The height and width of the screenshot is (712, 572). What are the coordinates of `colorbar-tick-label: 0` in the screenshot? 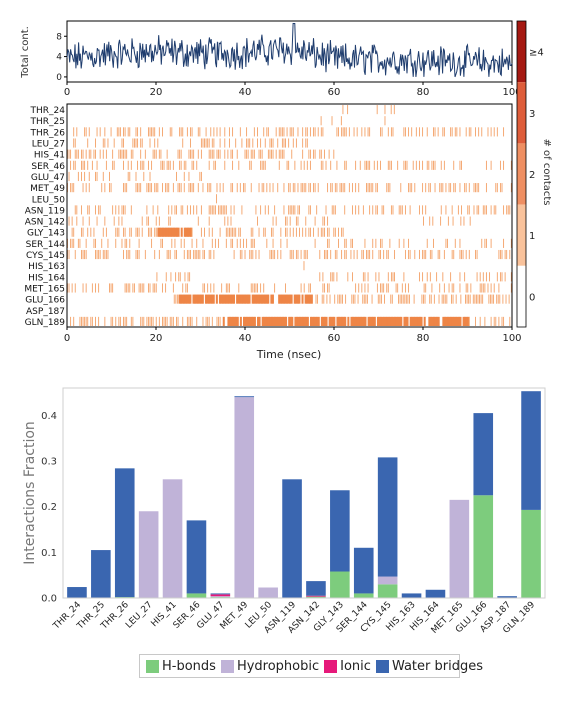 It's located at (532, 297).